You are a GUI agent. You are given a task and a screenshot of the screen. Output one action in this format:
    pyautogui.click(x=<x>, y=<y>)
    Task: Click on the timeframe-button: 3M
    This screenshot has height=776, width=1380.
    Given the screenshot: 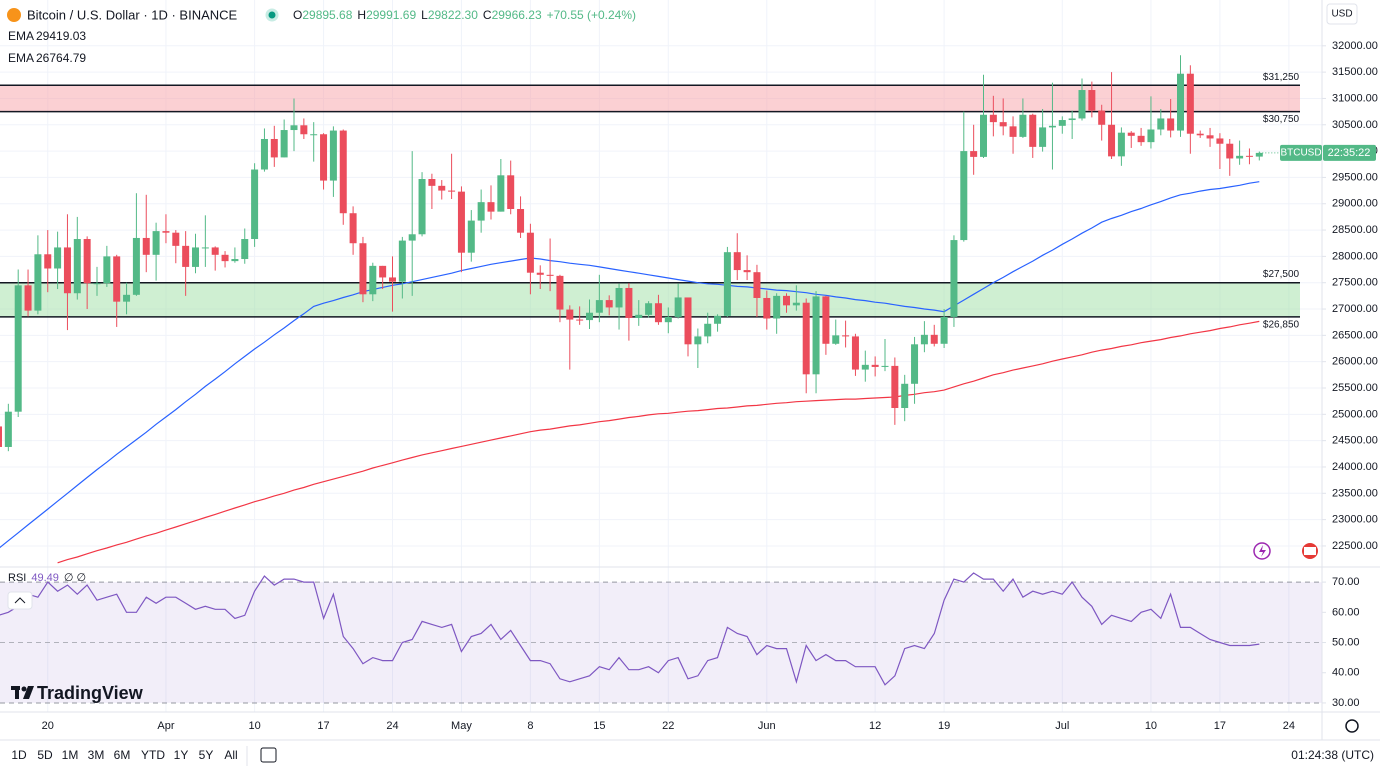 What is the action you would take?
    pyautogui.click(x=96, y=755)
    